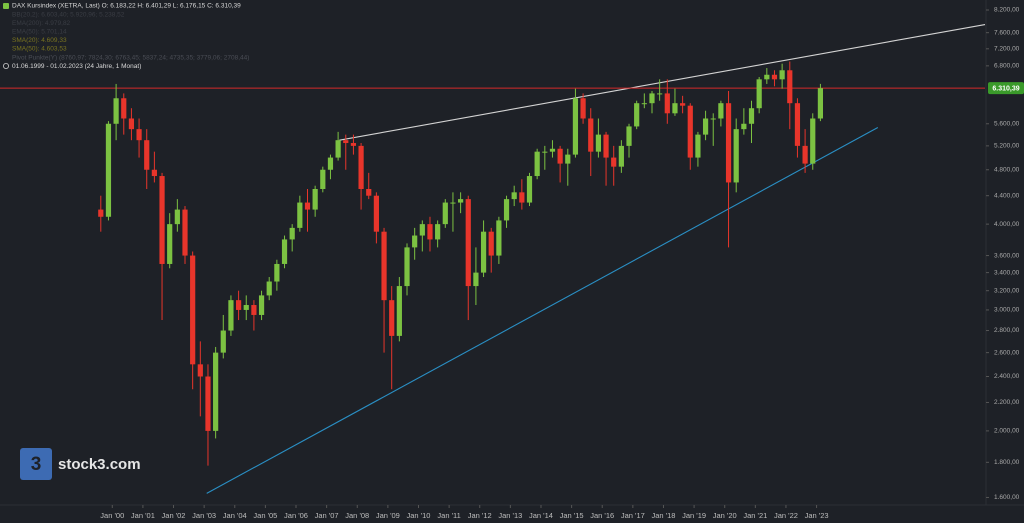 This screenshot has height=523, width=1024. Describe the element at coordinates (1007, 402) in the screenshot. I see `y-tick-label: 2.200,00` at that location.